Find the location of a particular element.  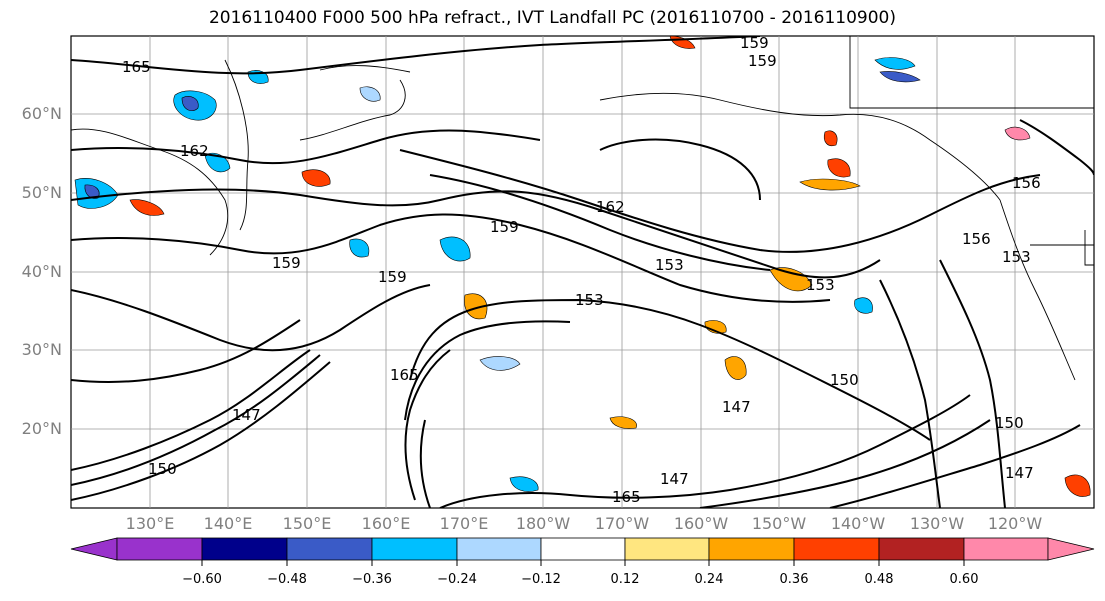

colorbar-tick-label: 0.36 is located at coordinates (794, 579).